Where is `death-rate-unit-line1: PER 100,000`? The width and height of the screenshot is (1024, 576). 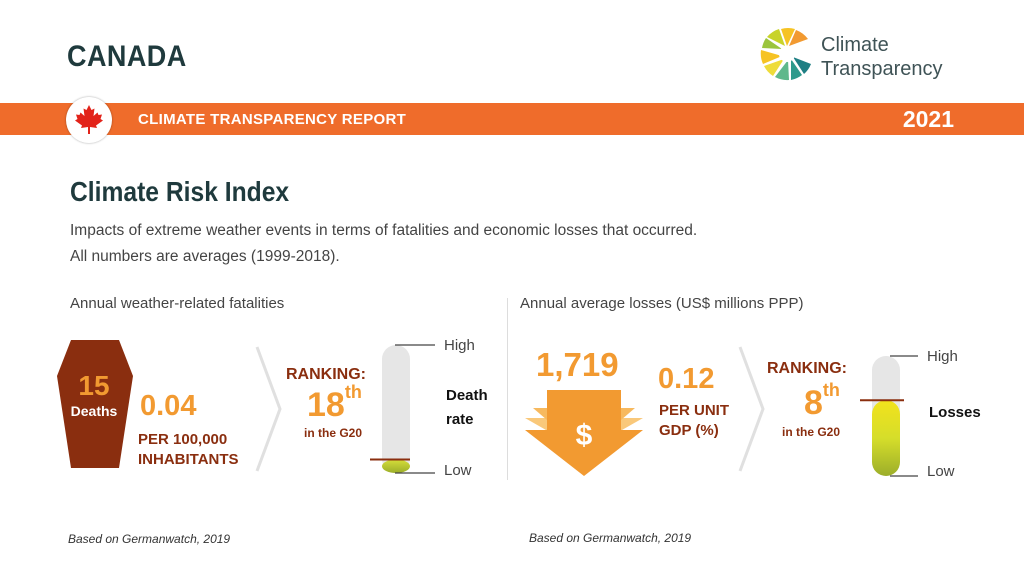
death-rate-unit-line1: PER 100,000 is located at coordinates (183, 439).